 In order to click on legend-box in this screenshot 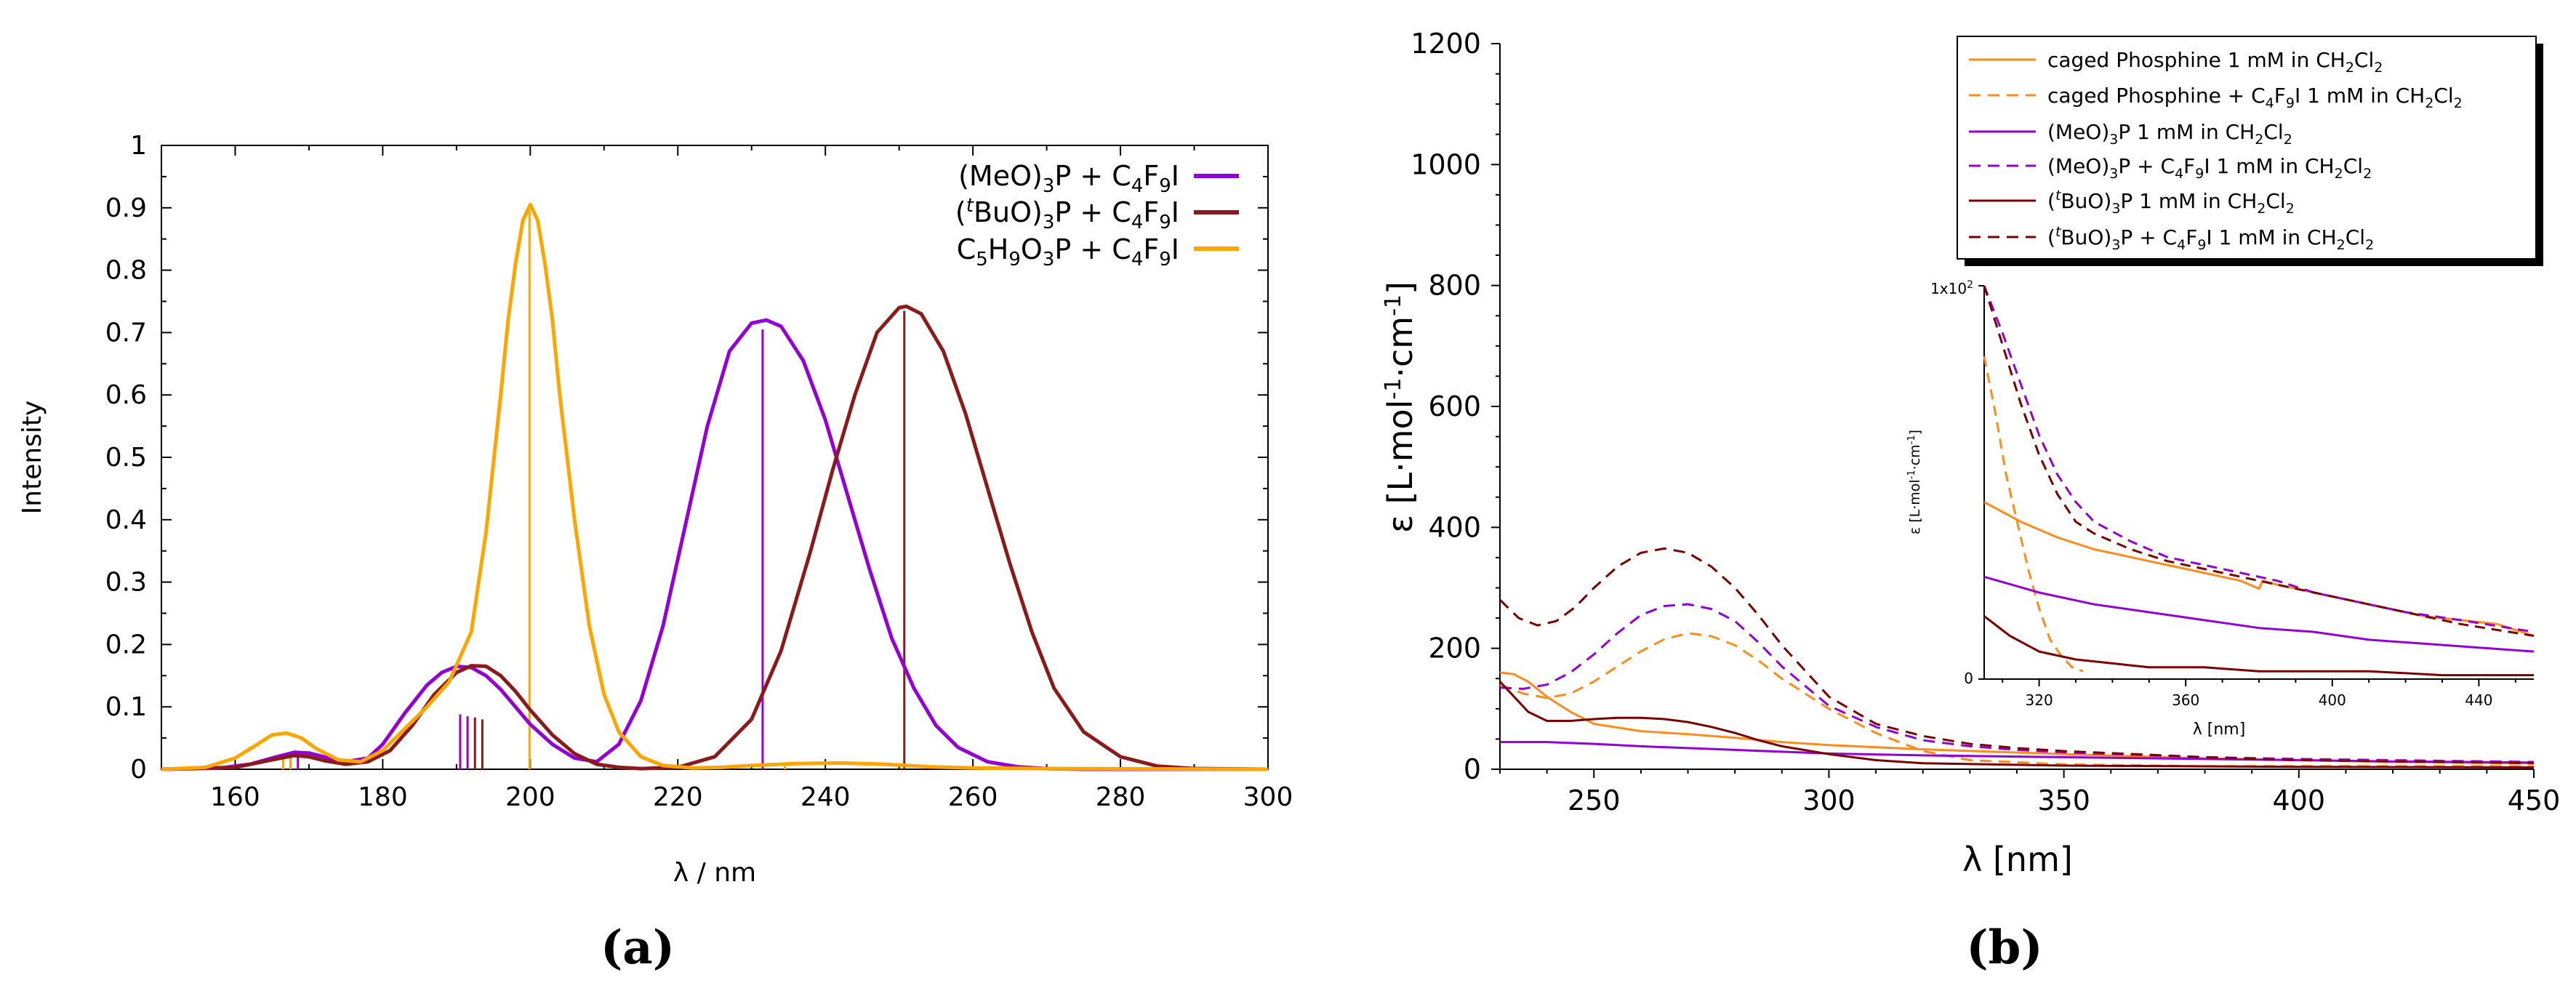, I will do `click(2247, 148)`.